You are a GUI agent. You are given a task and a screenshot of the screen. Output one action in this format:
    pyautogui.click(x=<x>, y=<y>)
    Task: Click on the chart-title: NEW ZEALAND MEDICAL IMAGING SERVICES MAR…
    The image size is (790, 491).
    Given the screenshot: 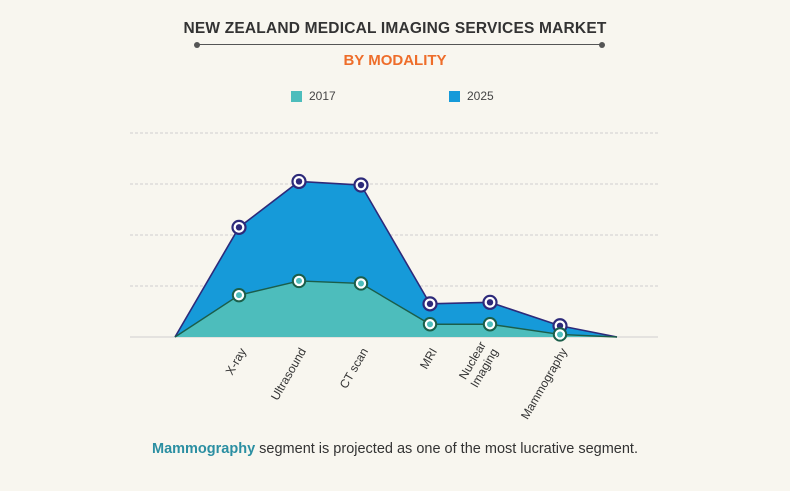 What is the action you would take?
    pyautogui.click(x=395, y=28)
    